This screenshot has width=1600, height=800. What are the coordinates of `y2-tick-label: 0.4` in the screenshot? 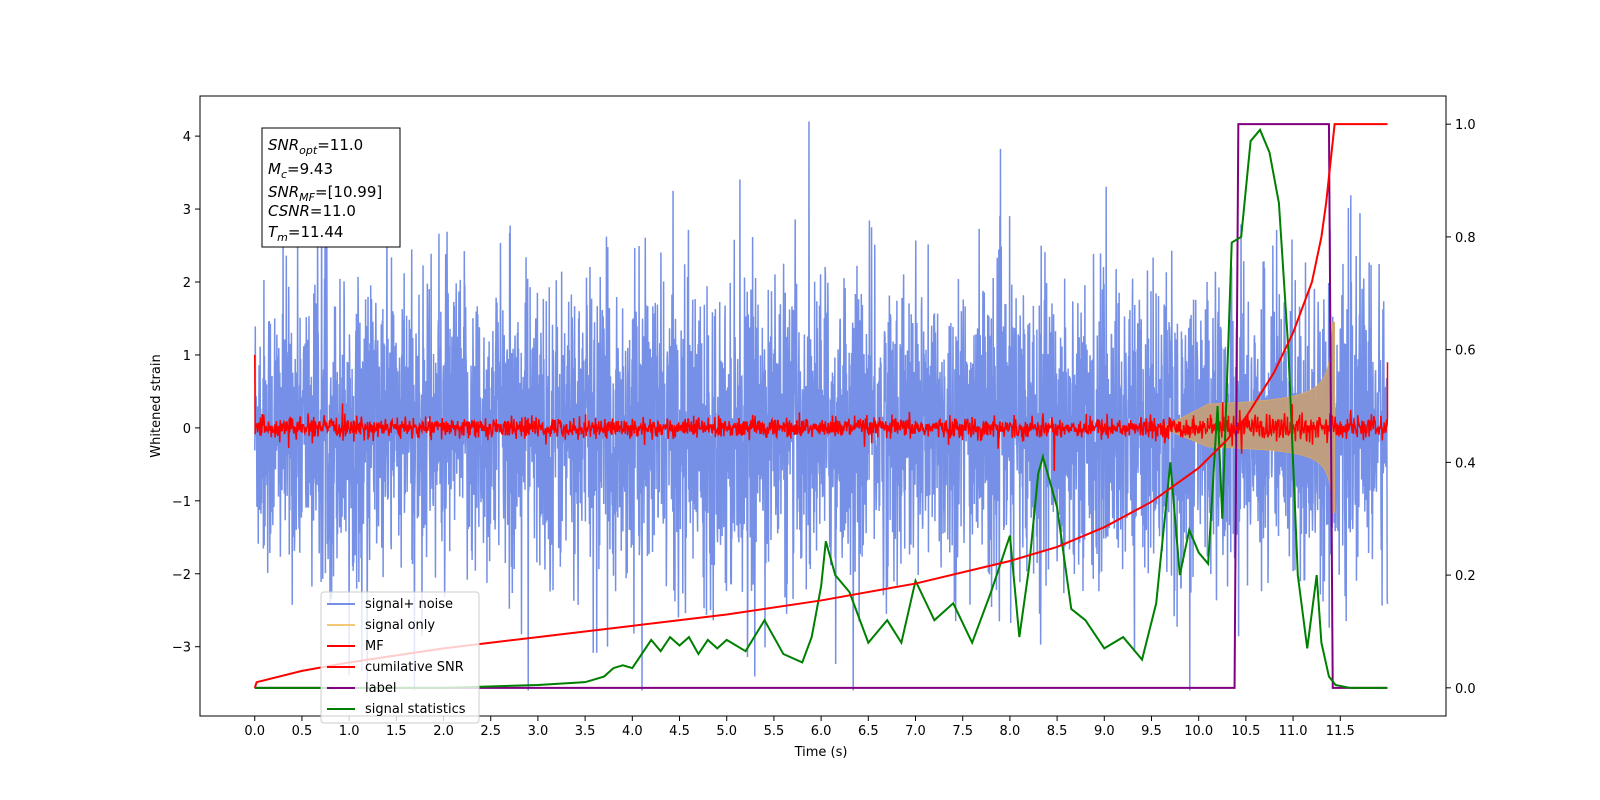 It's located at (1465, 463).